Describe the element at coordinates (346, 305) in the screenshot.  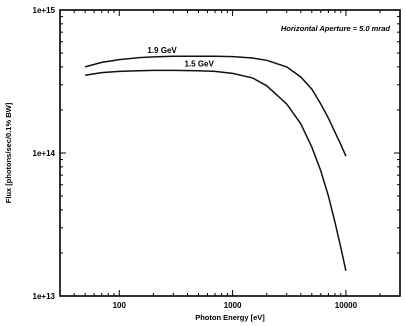
I see `x-tick-label: 10000` at that location.